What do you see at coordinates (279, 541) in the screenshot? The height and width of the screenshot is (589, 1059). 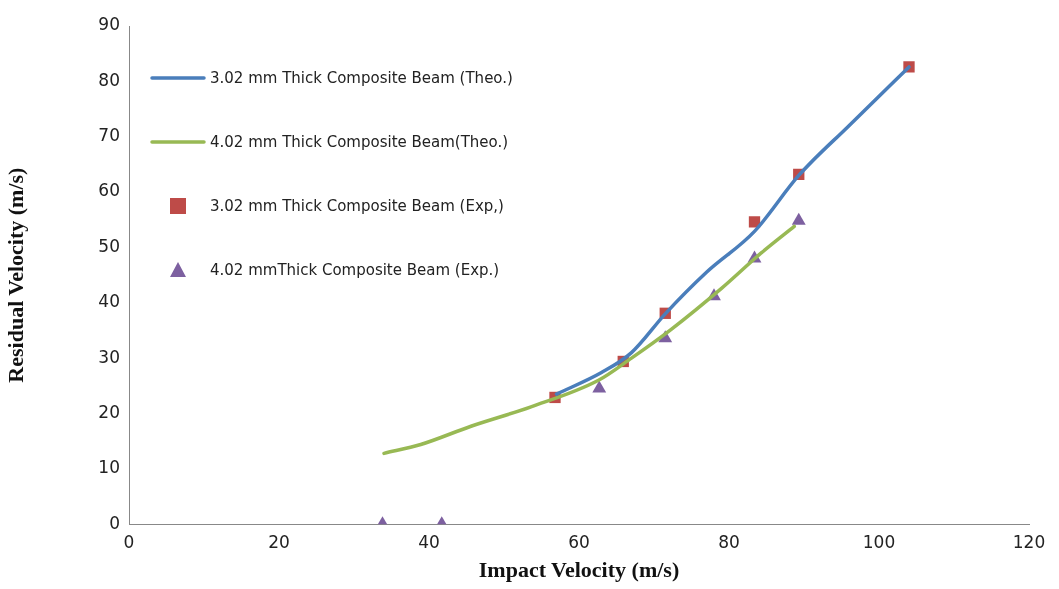 I see `x-tick-label: 20` at bounding box center [279, 541].